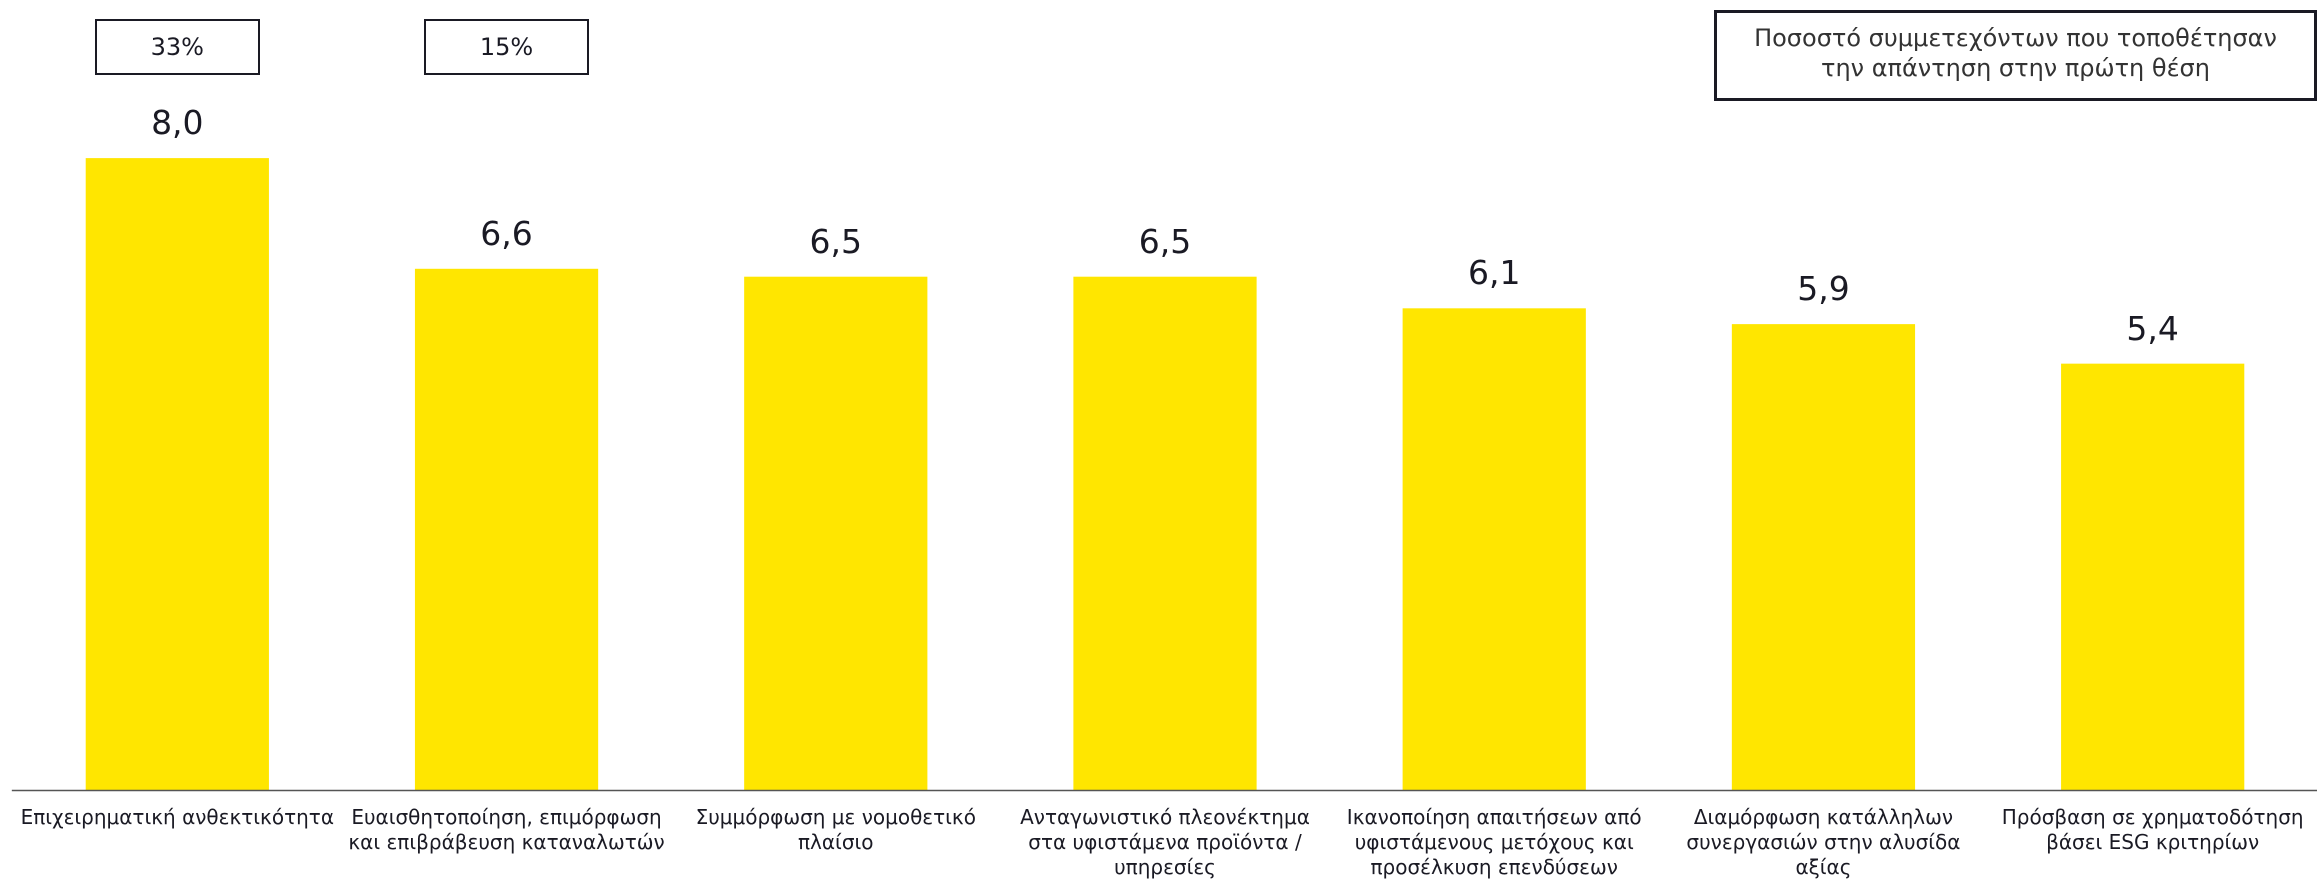 This screenshot has width=2317, height=887. I want to click on value-label: 8,0, so click(177, 123).